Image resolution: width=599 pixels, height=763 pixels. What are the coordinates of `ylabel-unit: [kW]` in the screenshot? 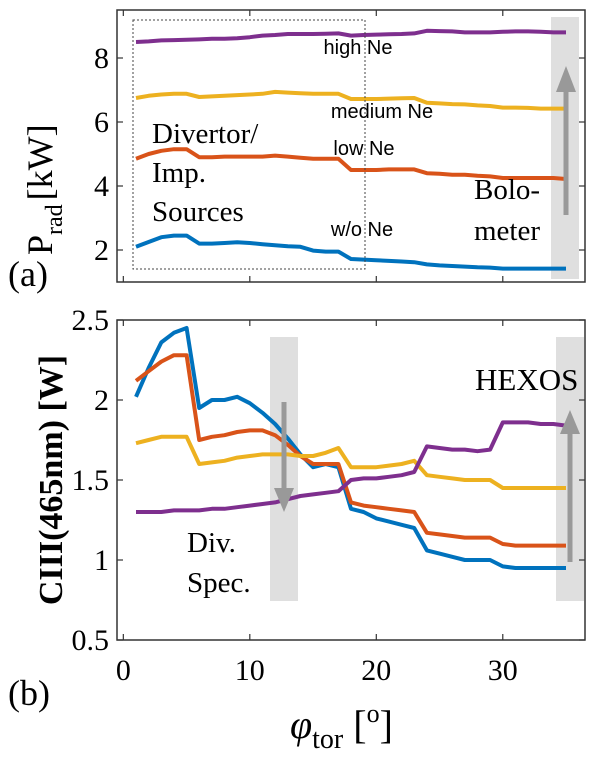 It's located at (40, 162).